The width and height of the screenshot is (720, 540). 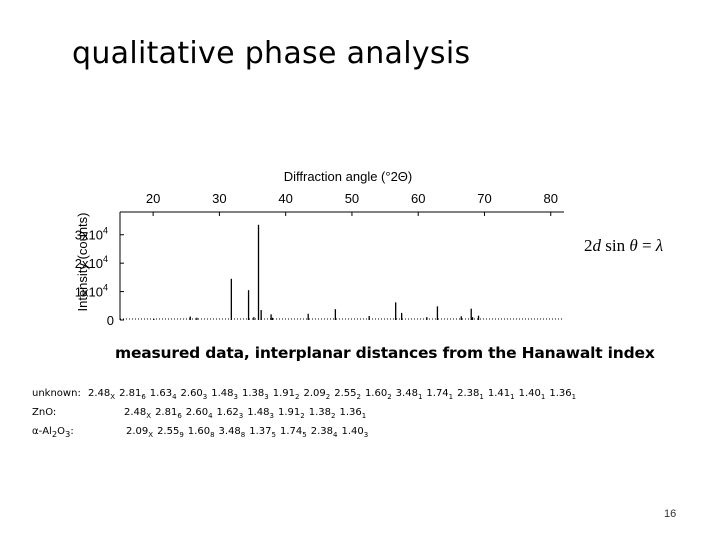 What do you see at coordinates (551, 198) in the screenshot?
I see `x-tick-label: 80` at bounding box center [551, 198].